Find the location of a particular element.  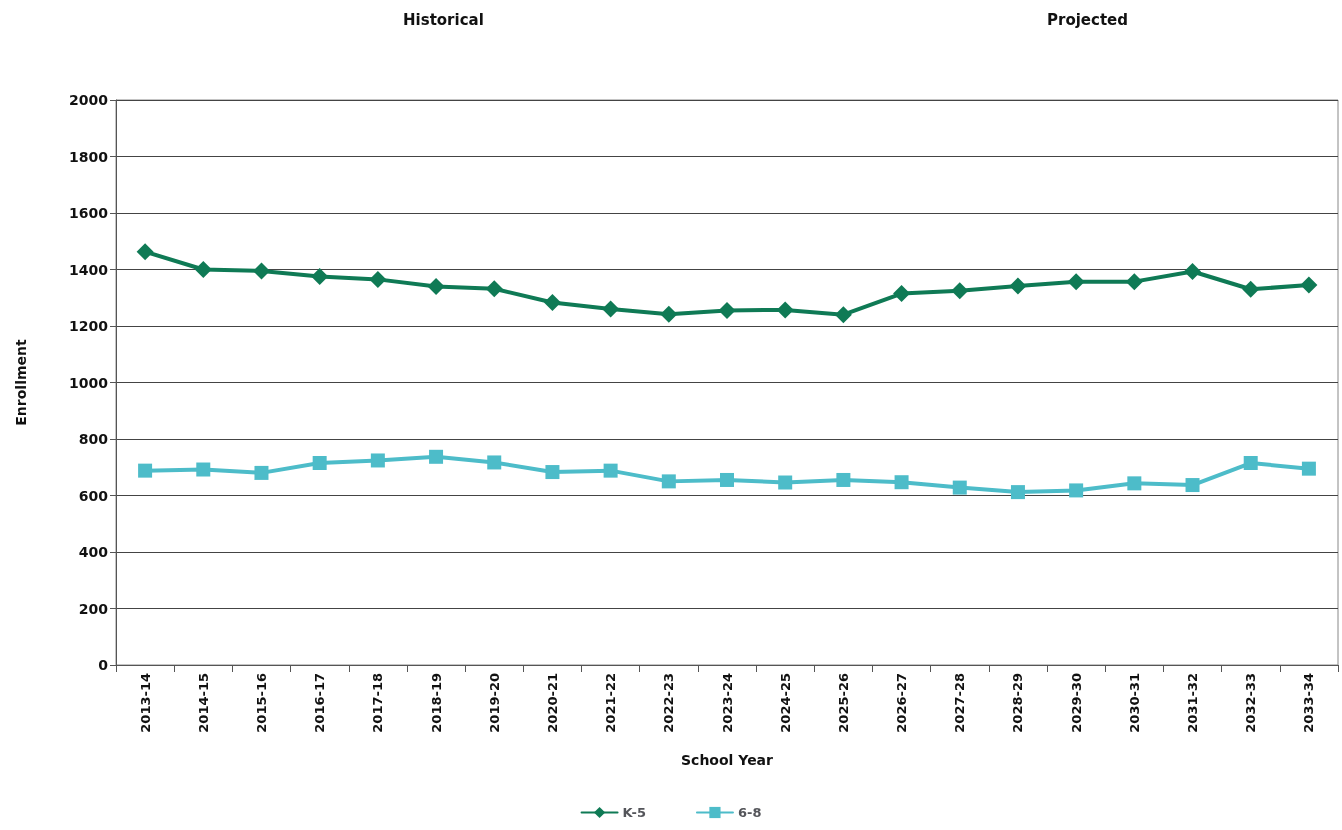

x-tick-label: 2025-26 is located at coordinates (843, 703).